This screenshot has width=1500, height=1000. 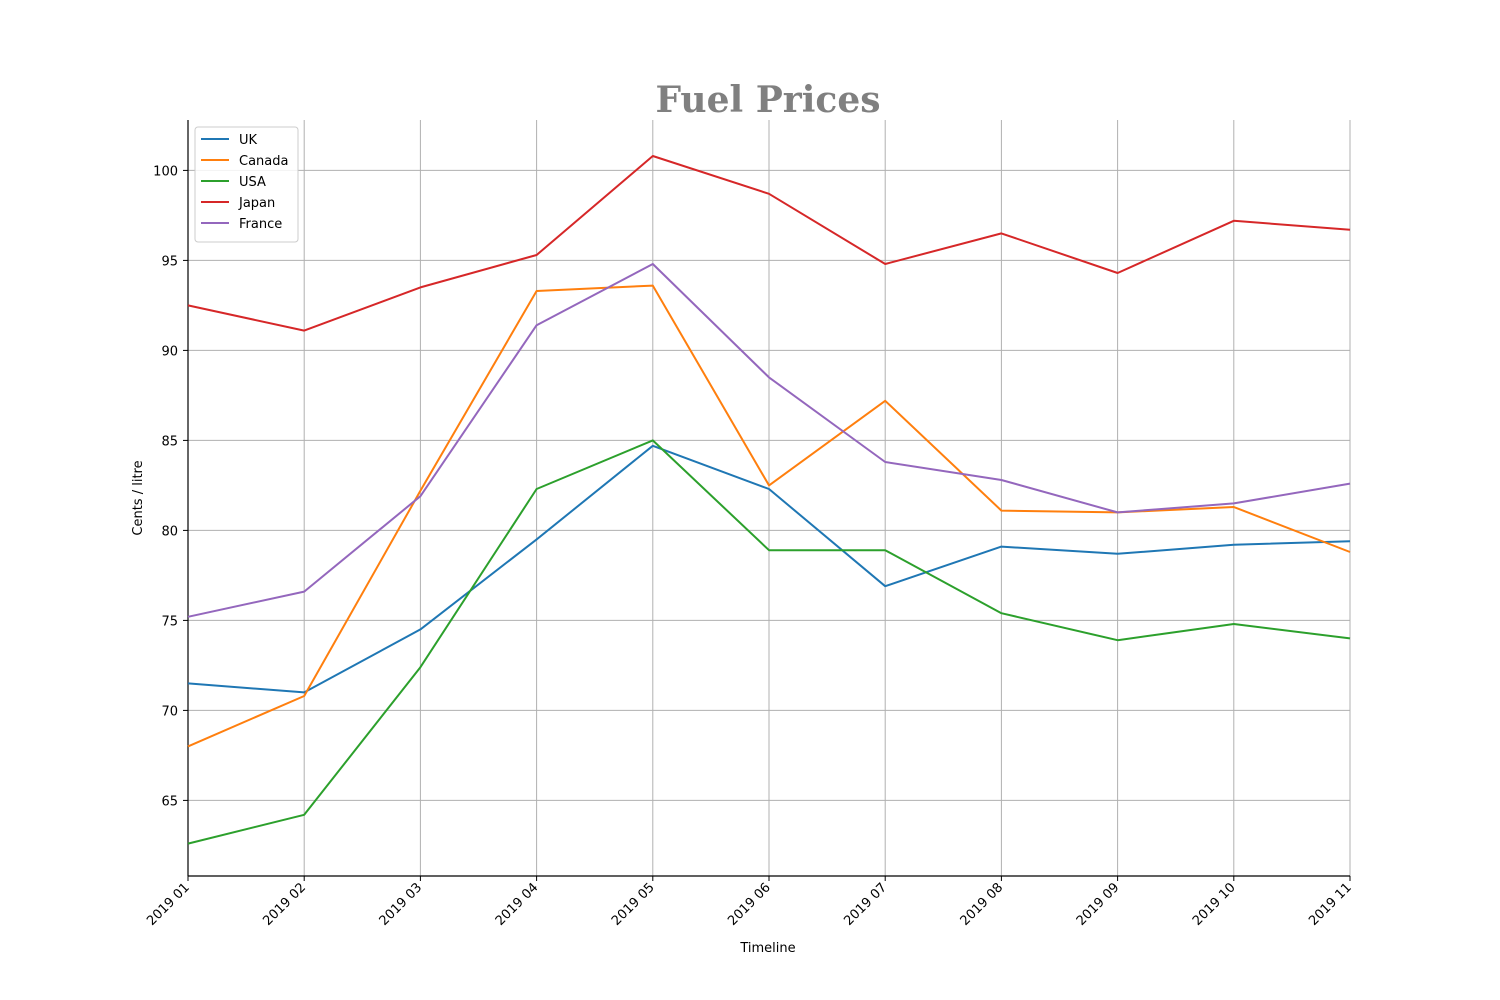 I want to click on legend-label-france: France, so click(x=260, y=224).